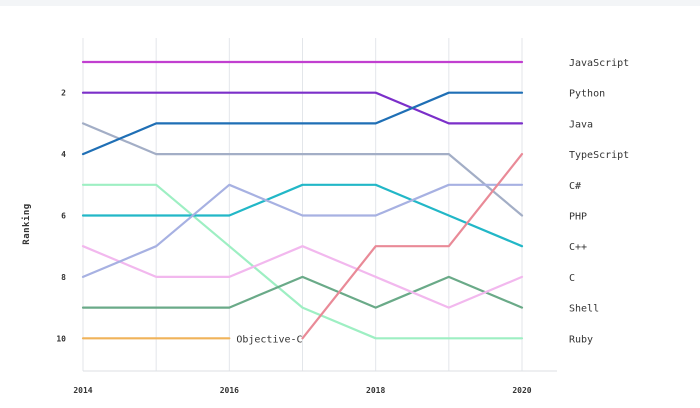 The width and height of the screenshot is (700, 408). I want to click on top-bar, so click(350, 3).